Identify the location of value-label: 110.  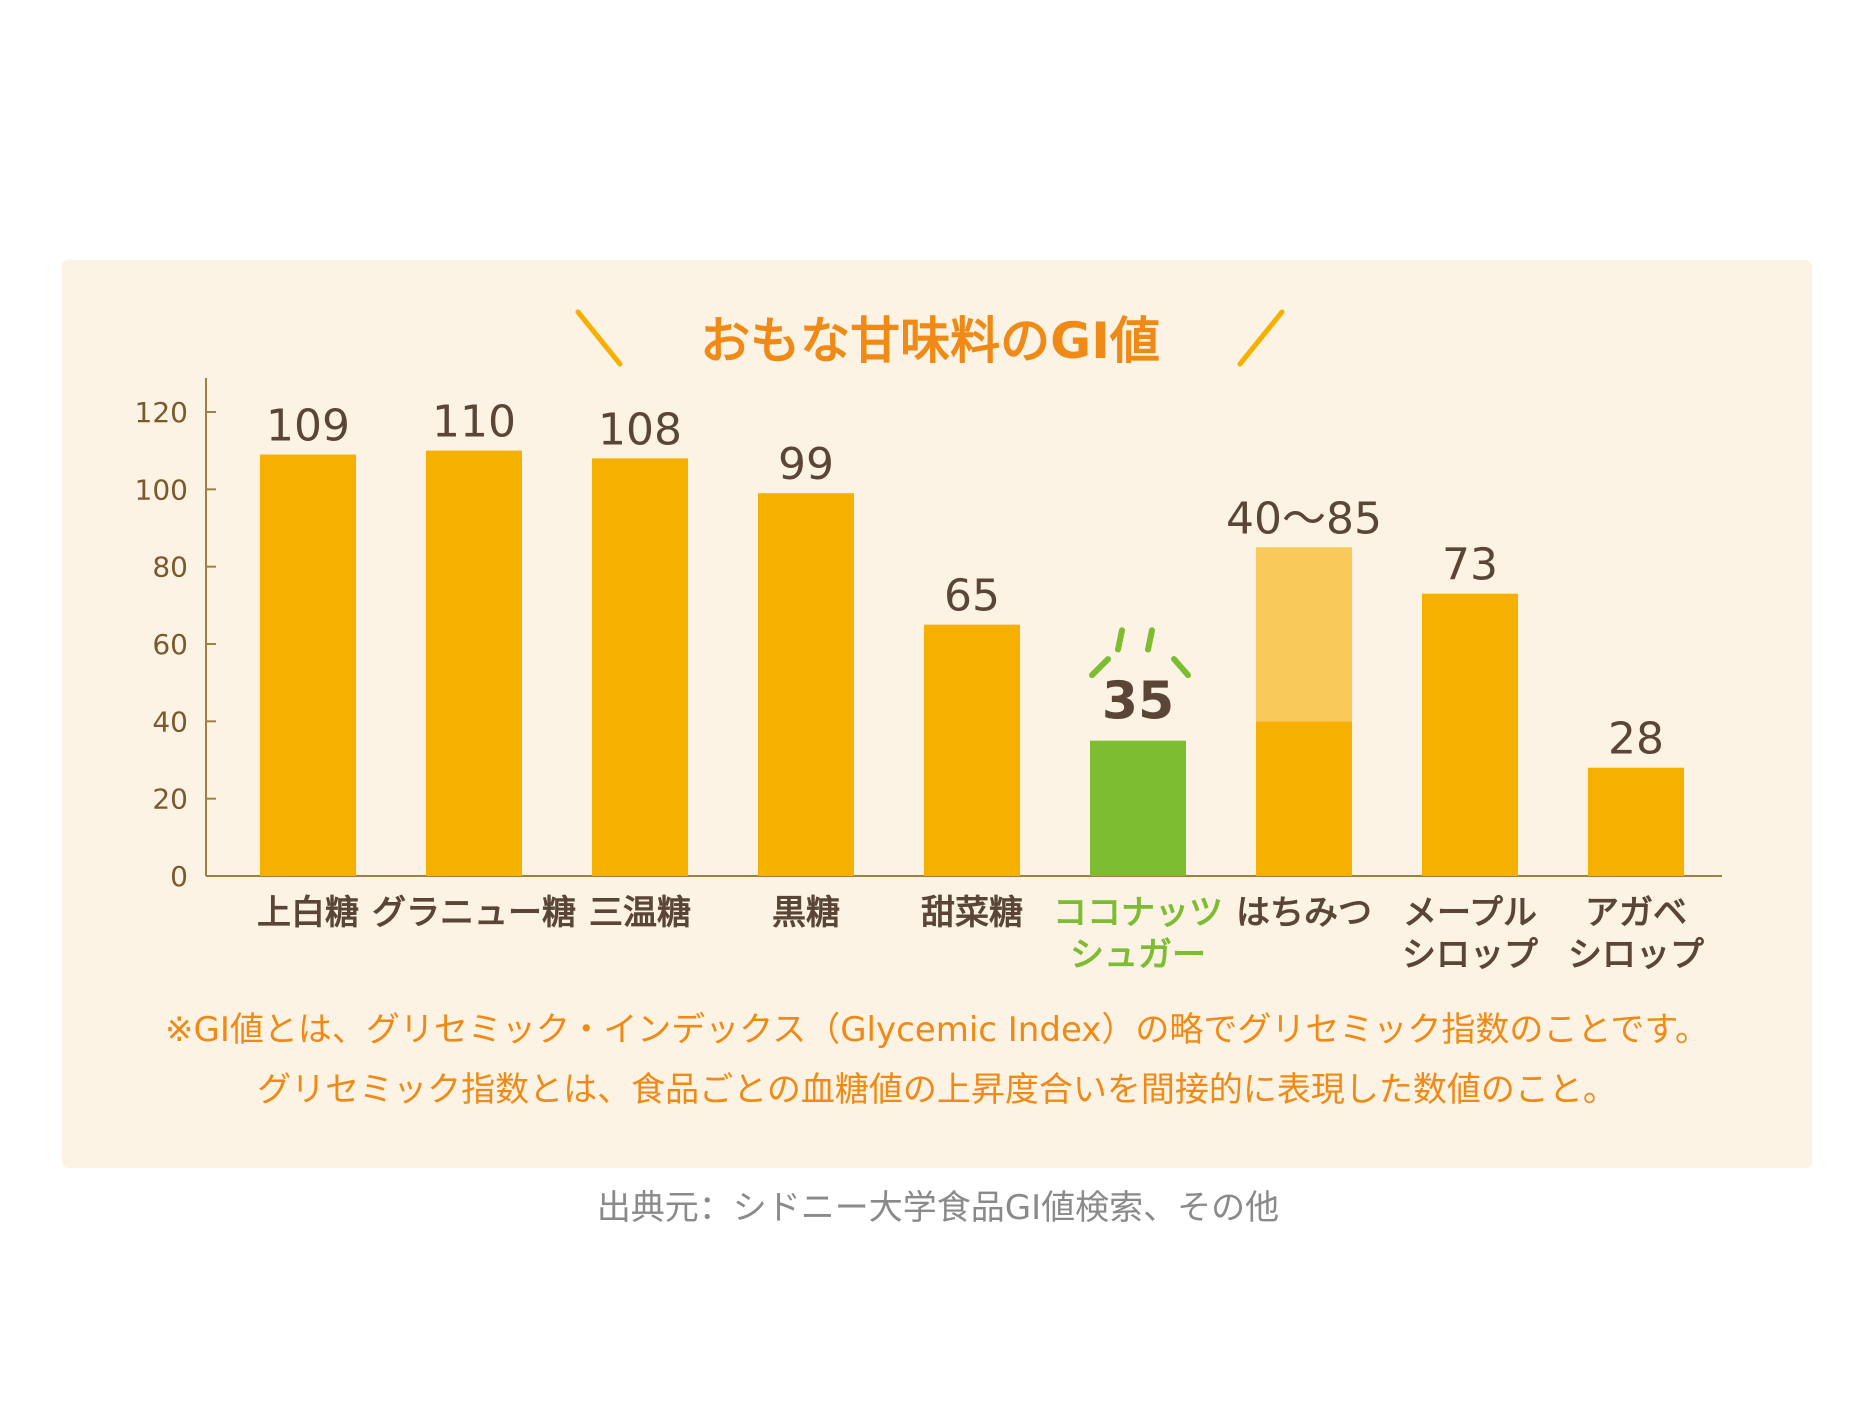
(474, 422).